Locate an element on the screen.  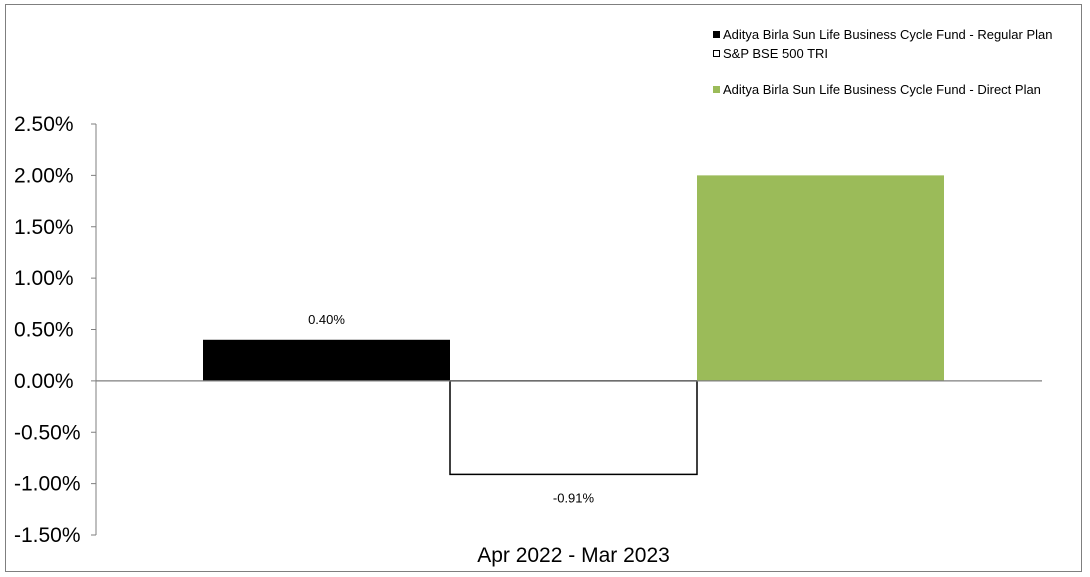
y-tick-label: 2.50% is located at coordinates (44, 124).